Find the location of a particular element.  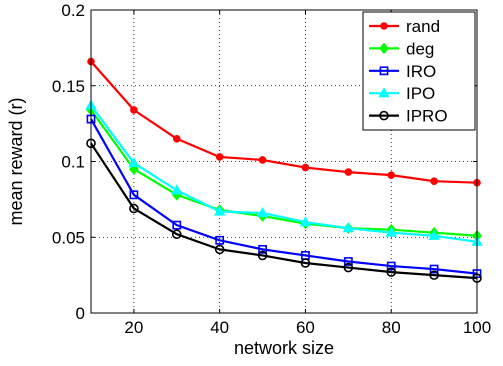

legend-entry-iro: IRO is located at coordinates (402, 71).